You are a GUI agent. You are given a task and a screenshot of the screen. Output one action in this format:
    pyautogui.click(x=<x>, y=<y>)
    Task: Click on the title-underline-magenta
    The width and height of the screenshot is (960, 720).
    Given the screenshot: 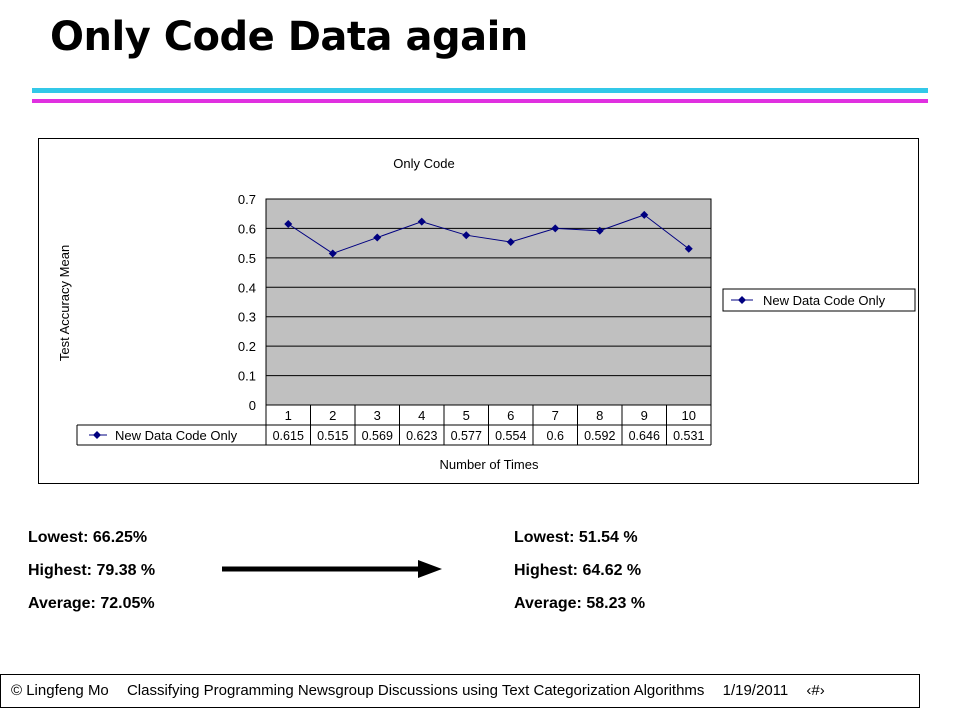 What is the action you would take?
    pyautogui.click(x=480, y=101)
    